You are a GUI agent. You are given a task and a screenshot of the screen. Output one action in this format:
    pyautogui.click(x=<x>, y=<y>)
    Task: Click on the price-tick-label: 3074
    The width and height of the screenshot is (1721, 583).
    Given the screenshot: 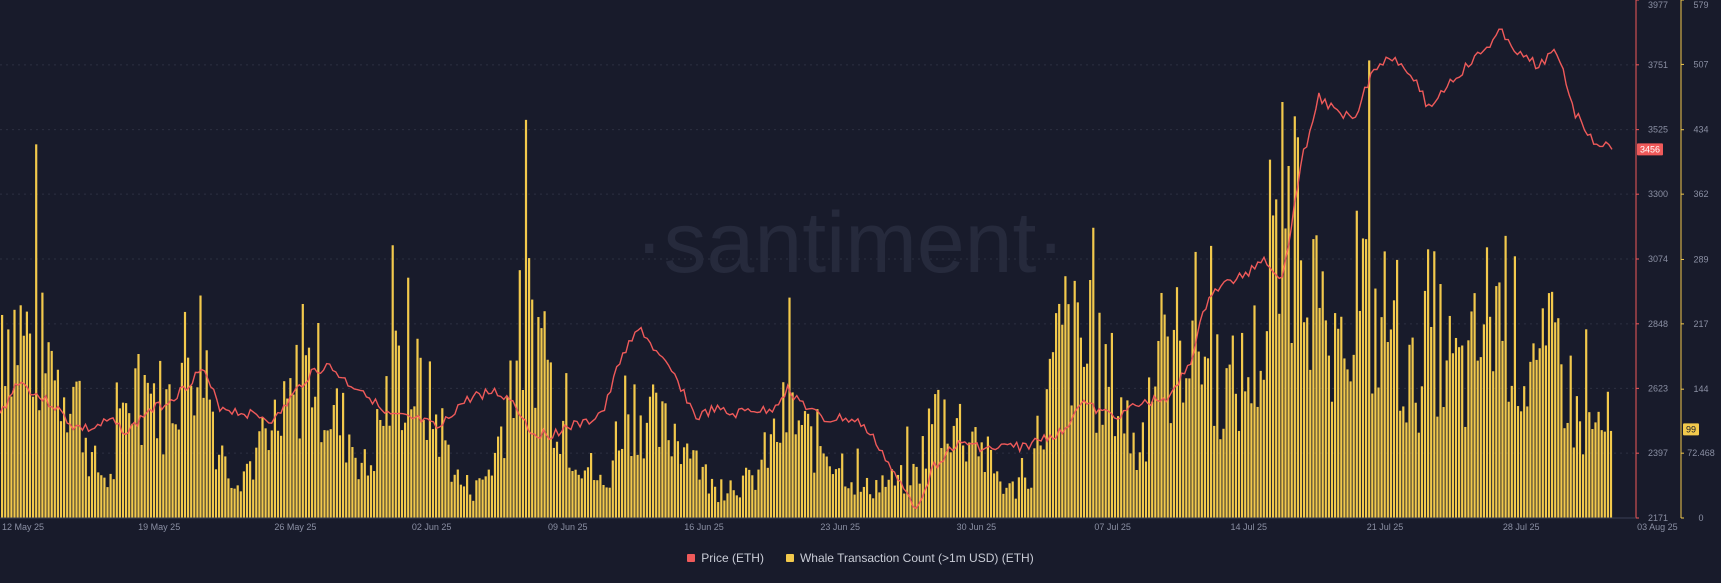 What is the action you would take?
    pyautogui.click(x=1658, y=259)
    